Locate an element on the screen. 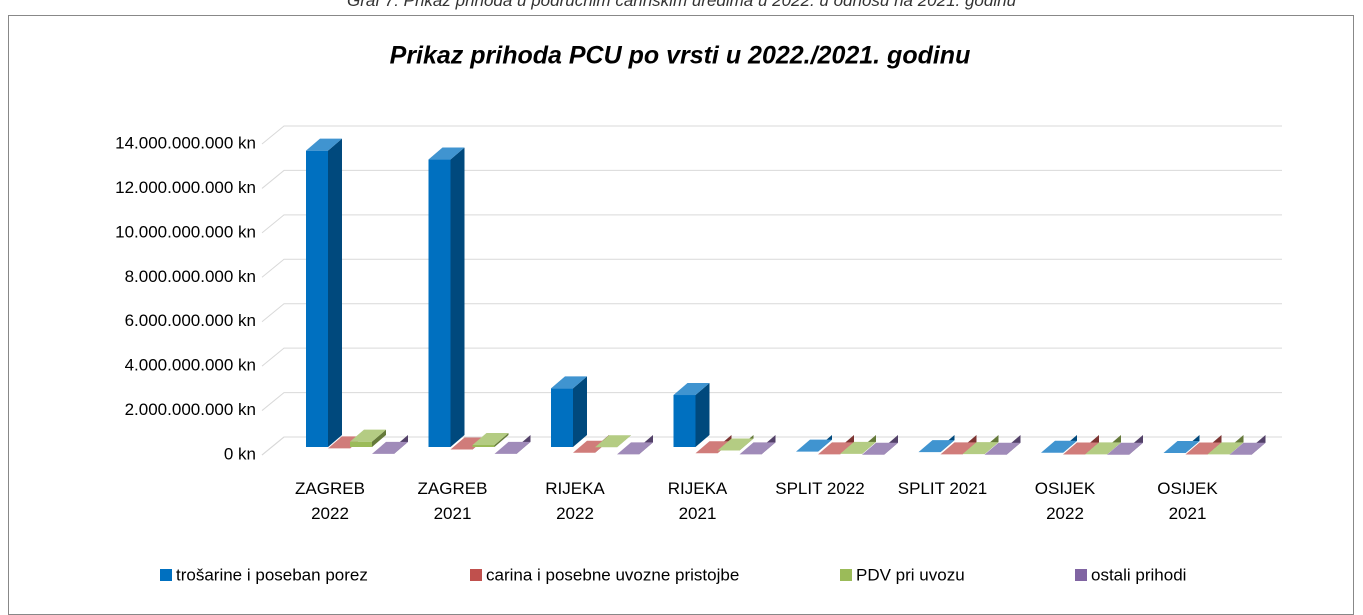 The image size is (1363, 615). legend-label: carina i posebne uvozne pristojbe is located at coordinates (612, 574).